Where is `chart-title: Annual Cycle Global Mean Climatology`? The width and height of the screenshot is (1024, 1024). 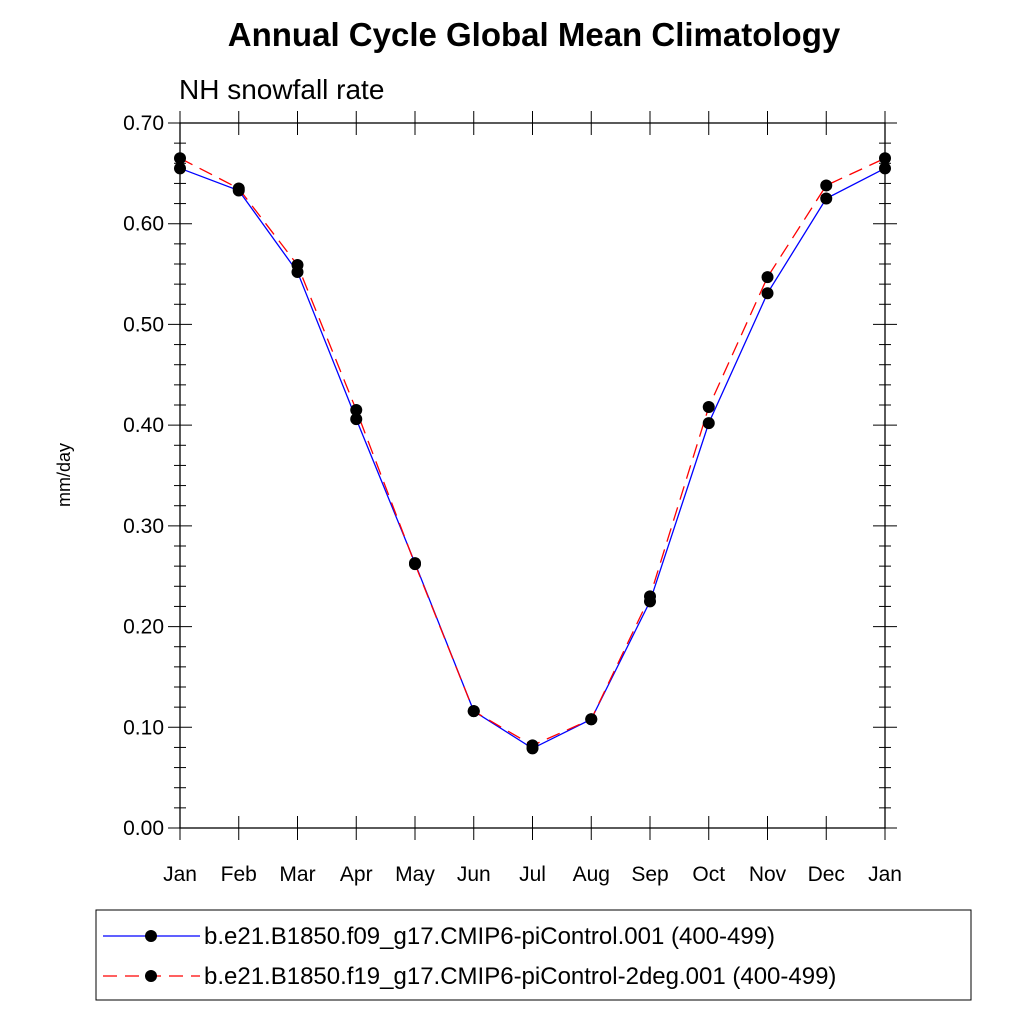
chart-title: Annual Cycle Global Mean Climatology is located at coordinates (534, 34).